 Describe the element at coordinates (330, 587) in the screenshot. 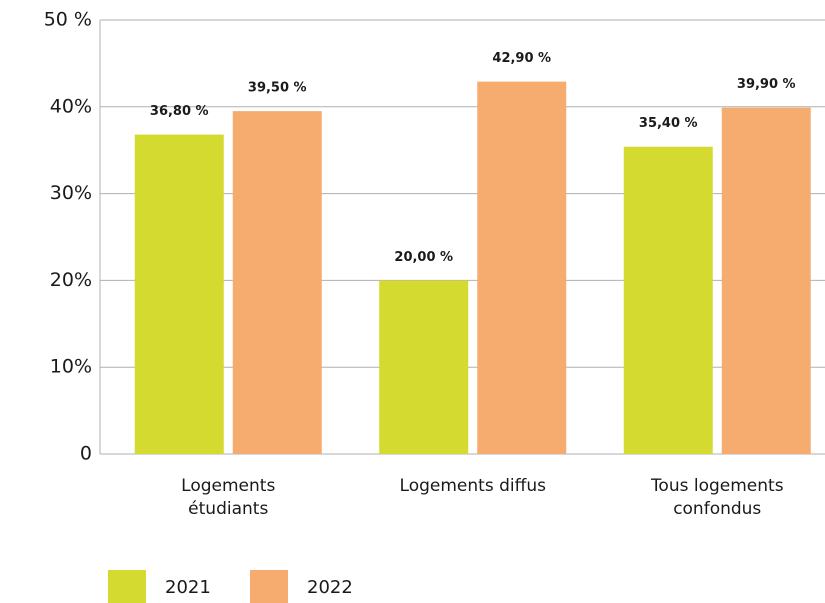

I see `legend-label: 2022` at that location.